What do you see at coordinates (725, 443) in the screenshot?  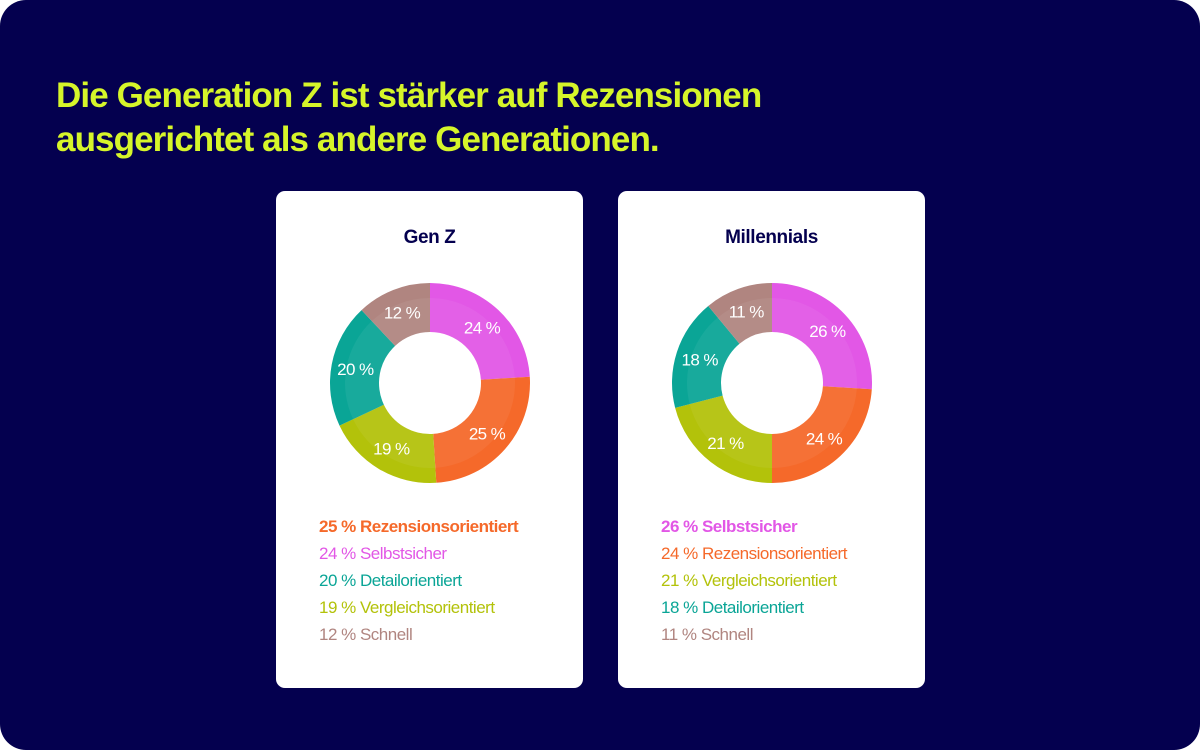 I see `slice-label-vergleichsorientiert: 21 %` at bounding box center [725, 443].